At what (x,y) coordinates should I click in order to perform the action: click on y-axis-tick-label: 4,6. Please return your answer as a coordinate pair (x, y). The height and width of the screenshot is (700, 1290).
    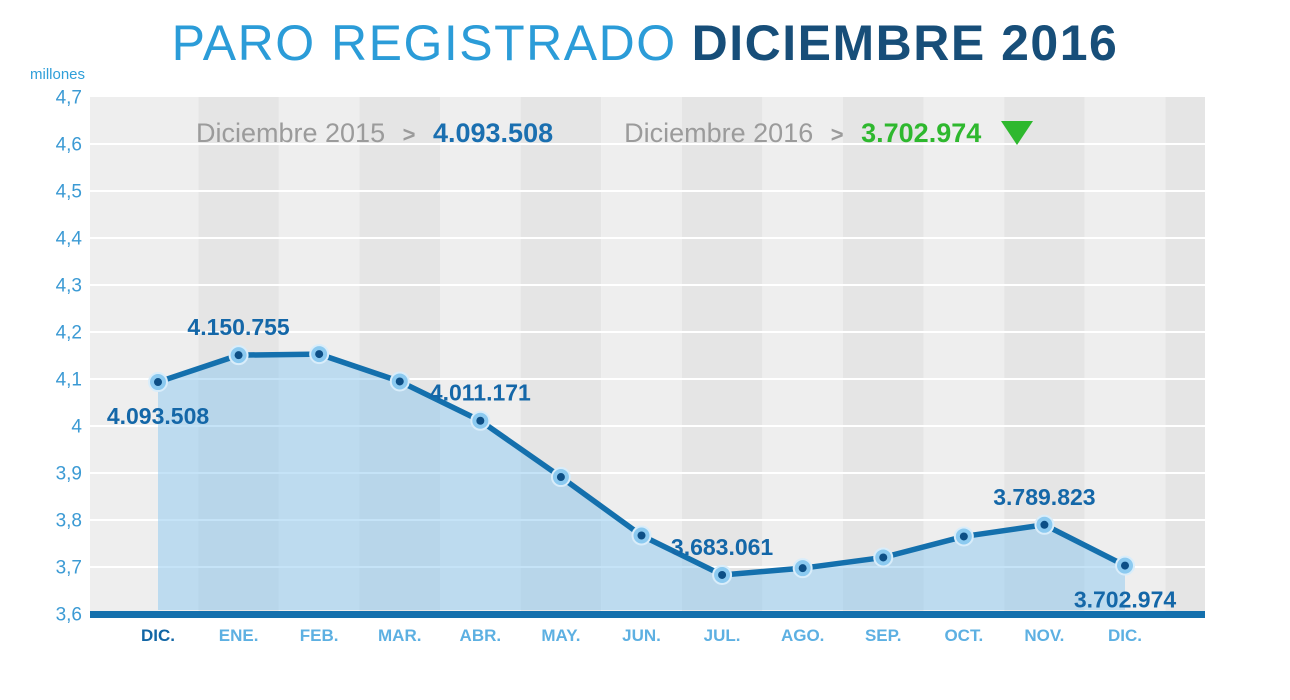
    Looking at the image, I should click on (69, 145).